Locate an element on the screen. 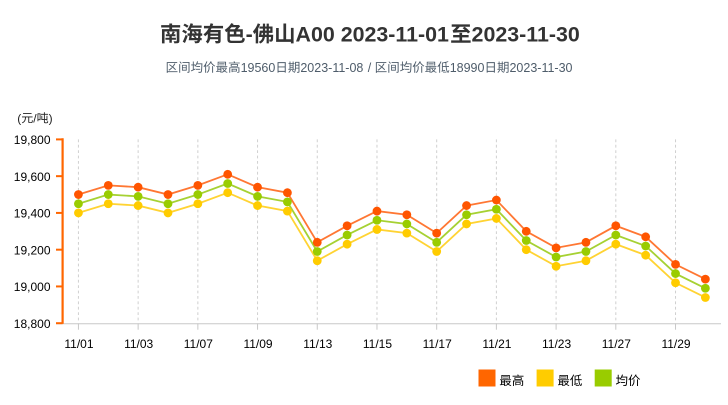  svg-text: 11/21 is located at coordinates (496, 344).